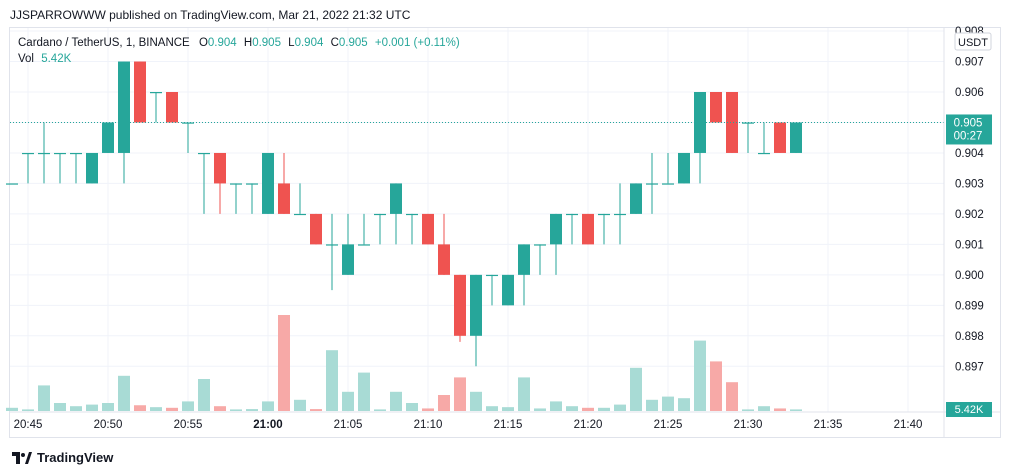  Describe the element at coordinates (188, 425) in the screenshot. I see `x-tick-label: 20:55` at that location.